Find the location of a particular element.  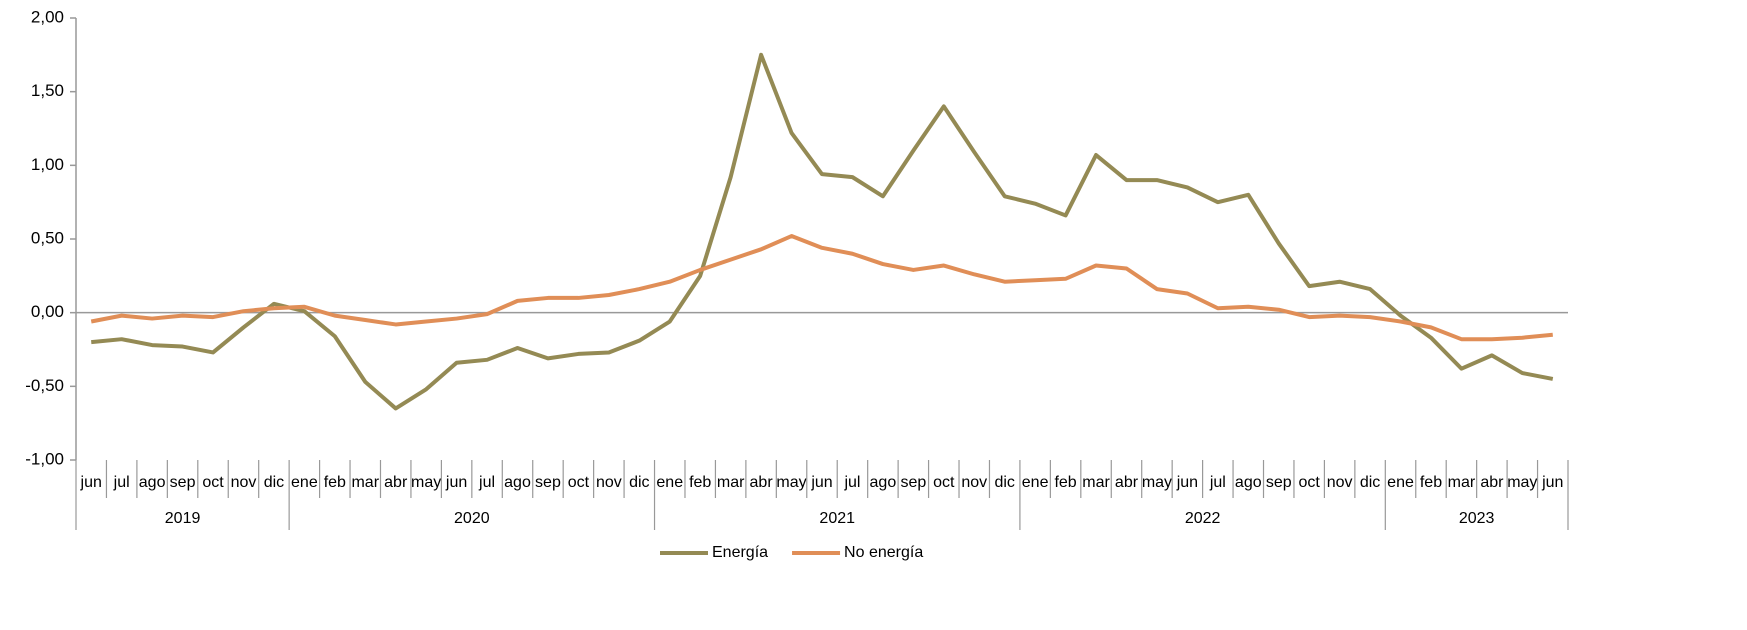

year-label: 2023 is located at coordinates (1477, 518).